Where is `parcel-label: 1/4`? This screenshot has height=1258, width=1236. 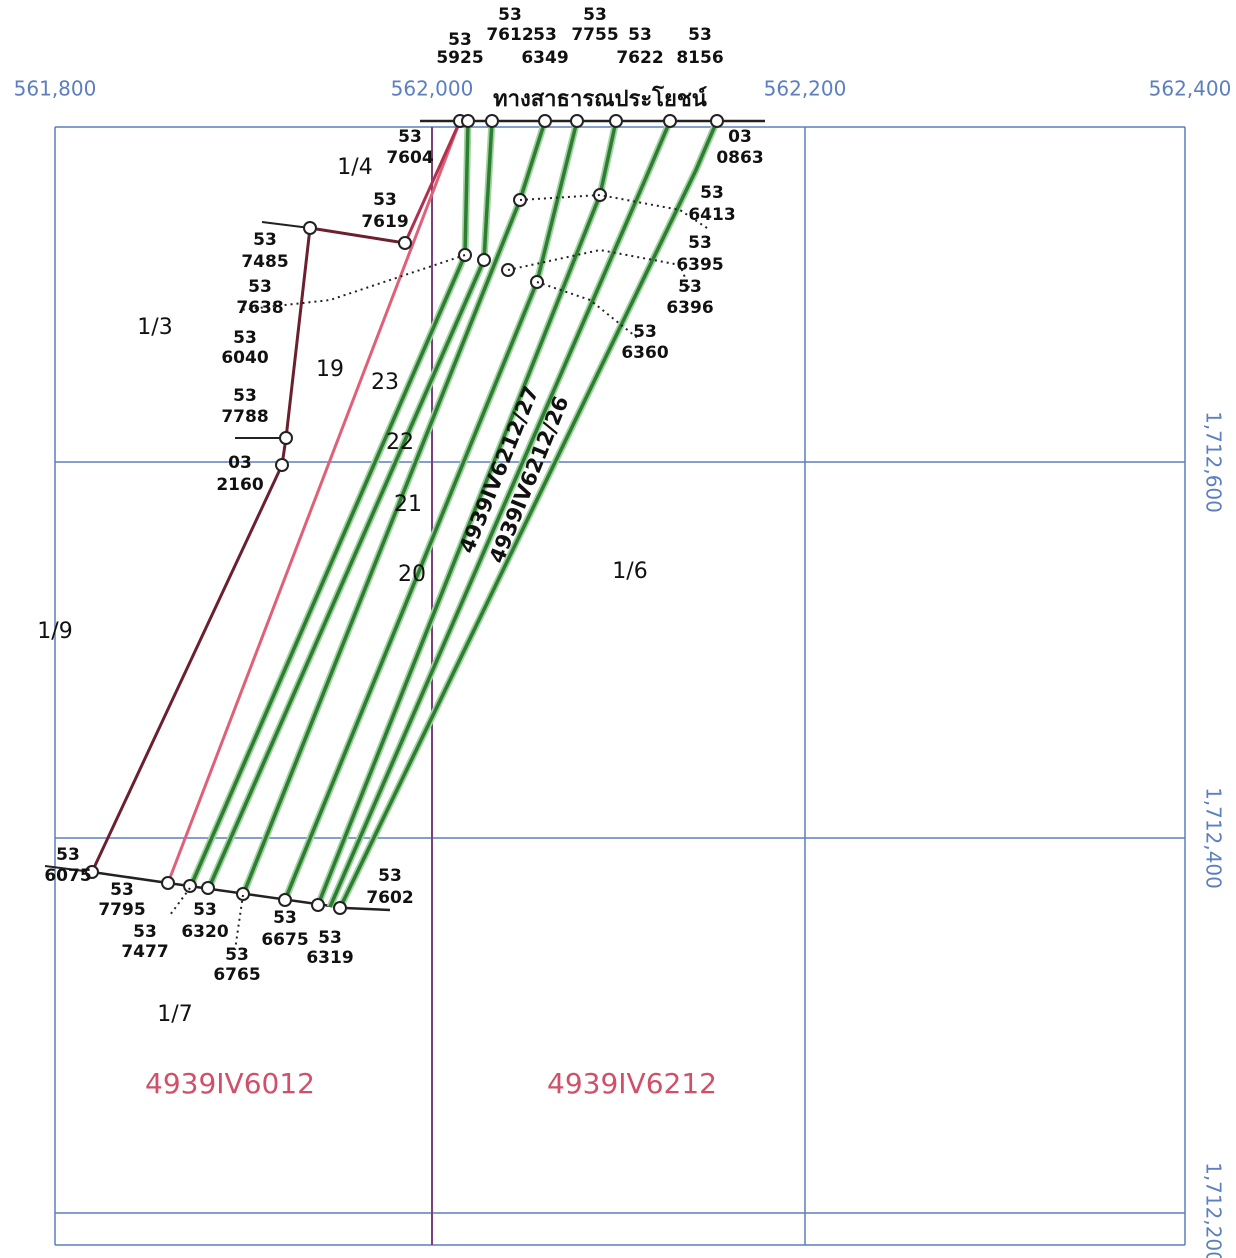
parcel-label: 1/4 is located at coordinates (354, 167).